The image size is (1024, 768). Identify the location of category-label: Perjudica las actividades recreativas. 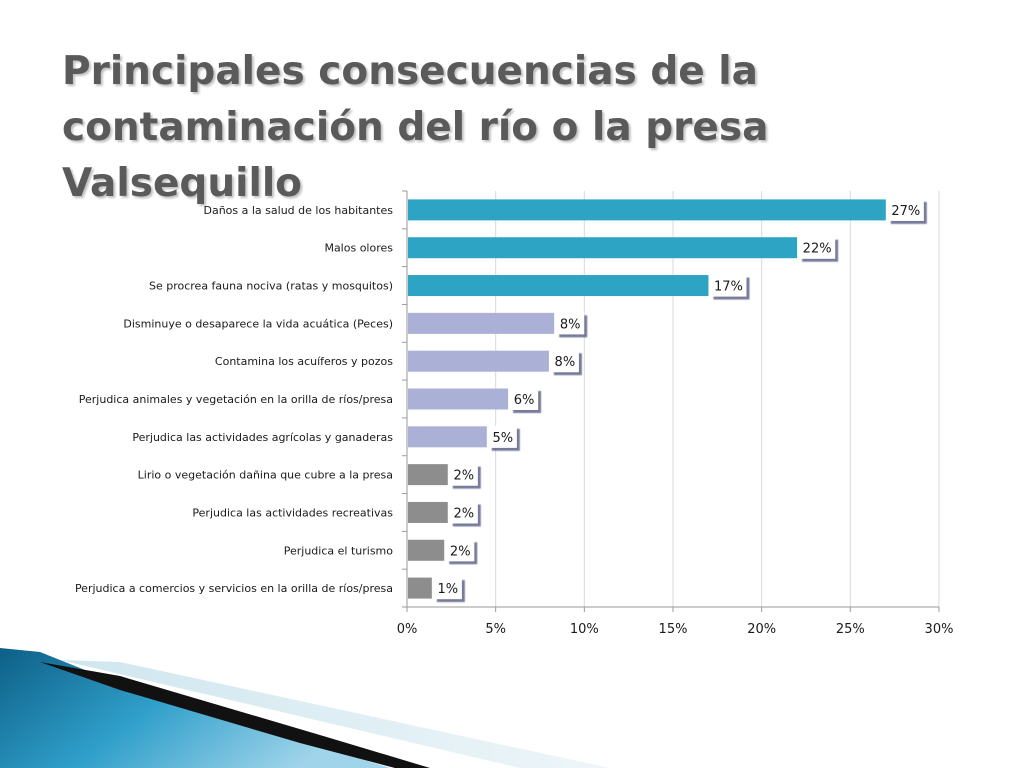
(292, 512).